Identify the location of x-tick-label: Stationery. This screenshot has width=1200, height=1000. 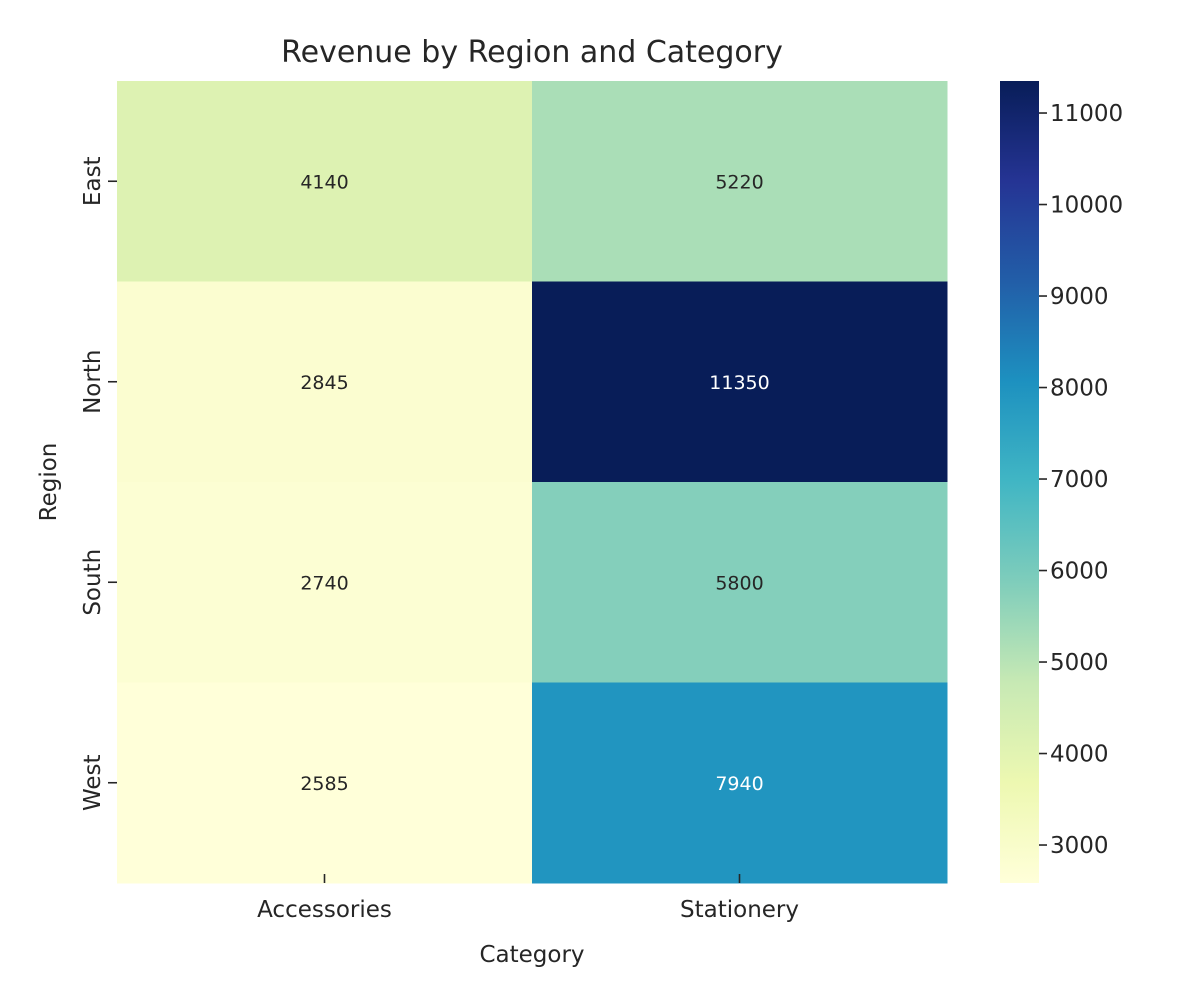
(739, 910).